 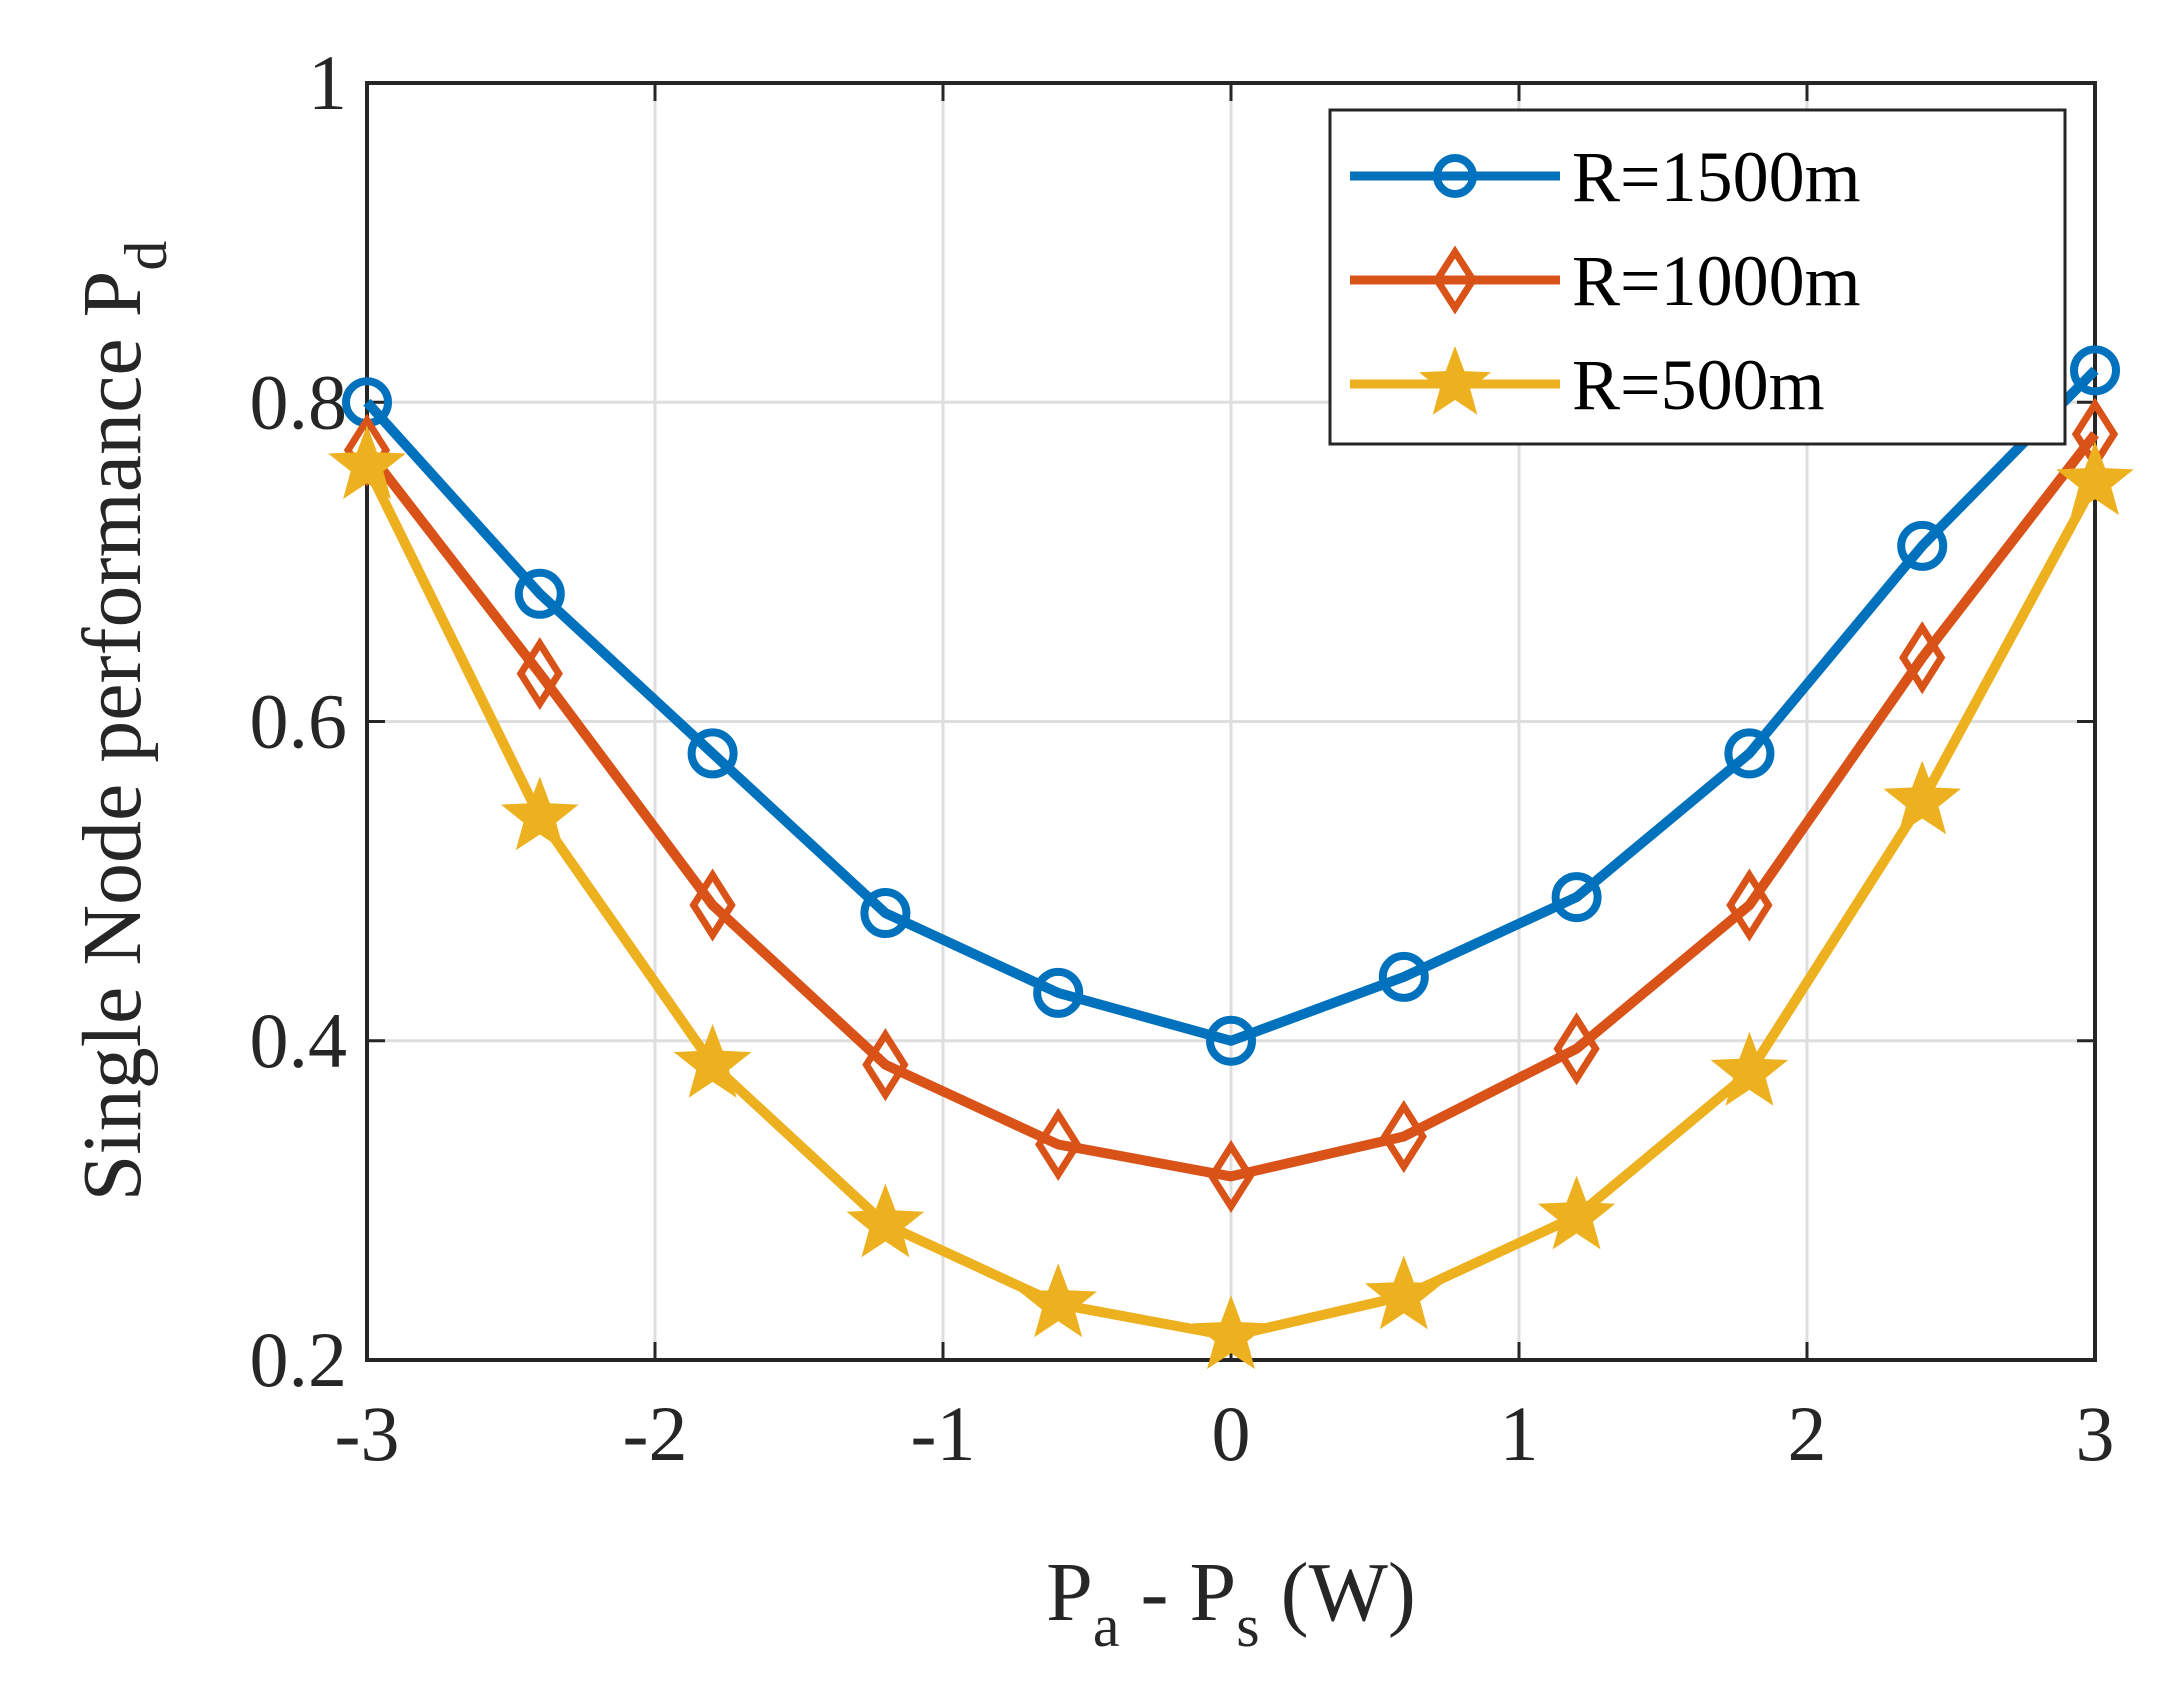 I want to click on x-tick-label: -3, so click(x=367, y=1433).